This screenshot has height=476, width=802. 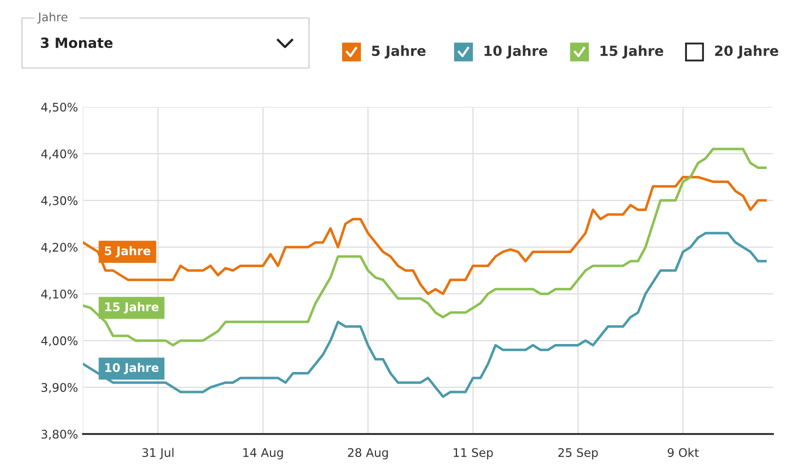 What do you see at coordinates (578, 454) in the screenshot?
I see `x-tick-label: 25 Sep` at bounding box center [578, 454].